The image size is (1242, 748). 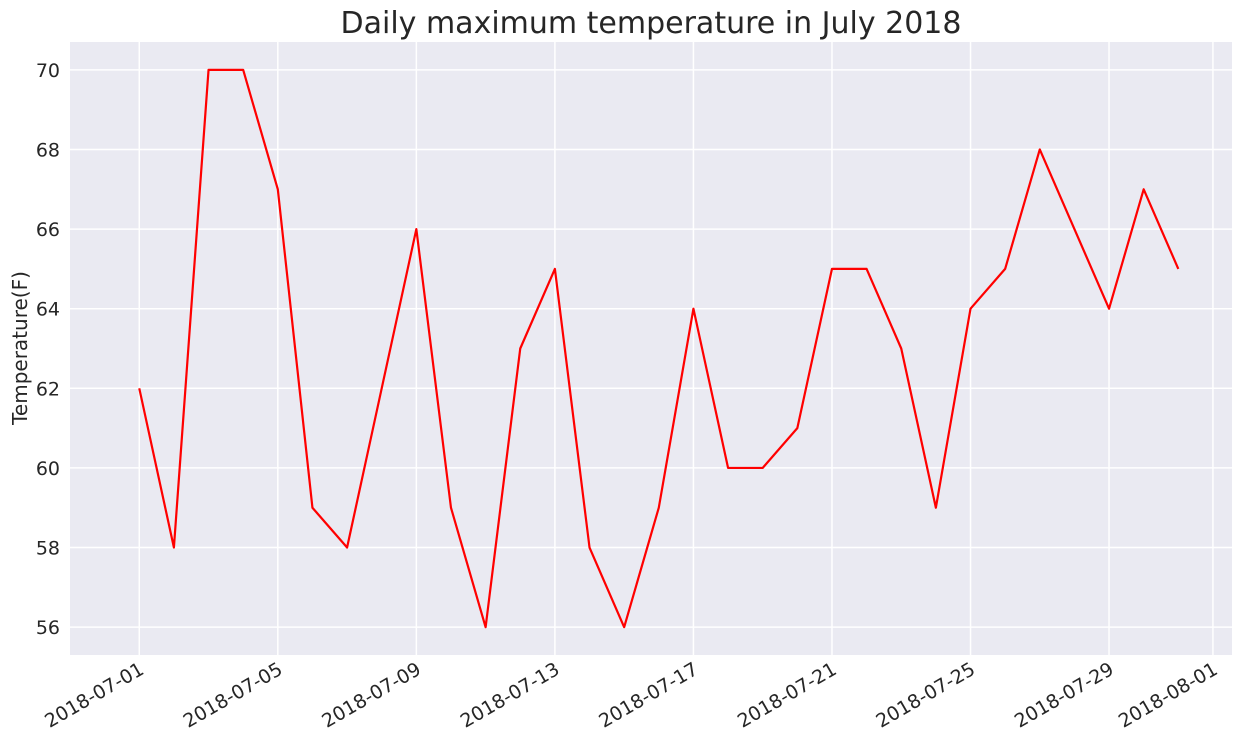 I want to click on x-tick-label: 2018-07-01, so click(x=94, y=695).